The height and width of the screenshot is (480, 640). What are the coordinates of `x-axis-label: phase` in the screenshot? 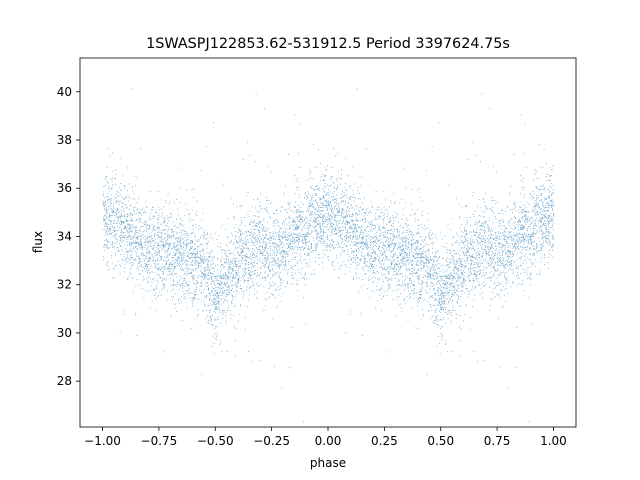 It's located at (328, 463).